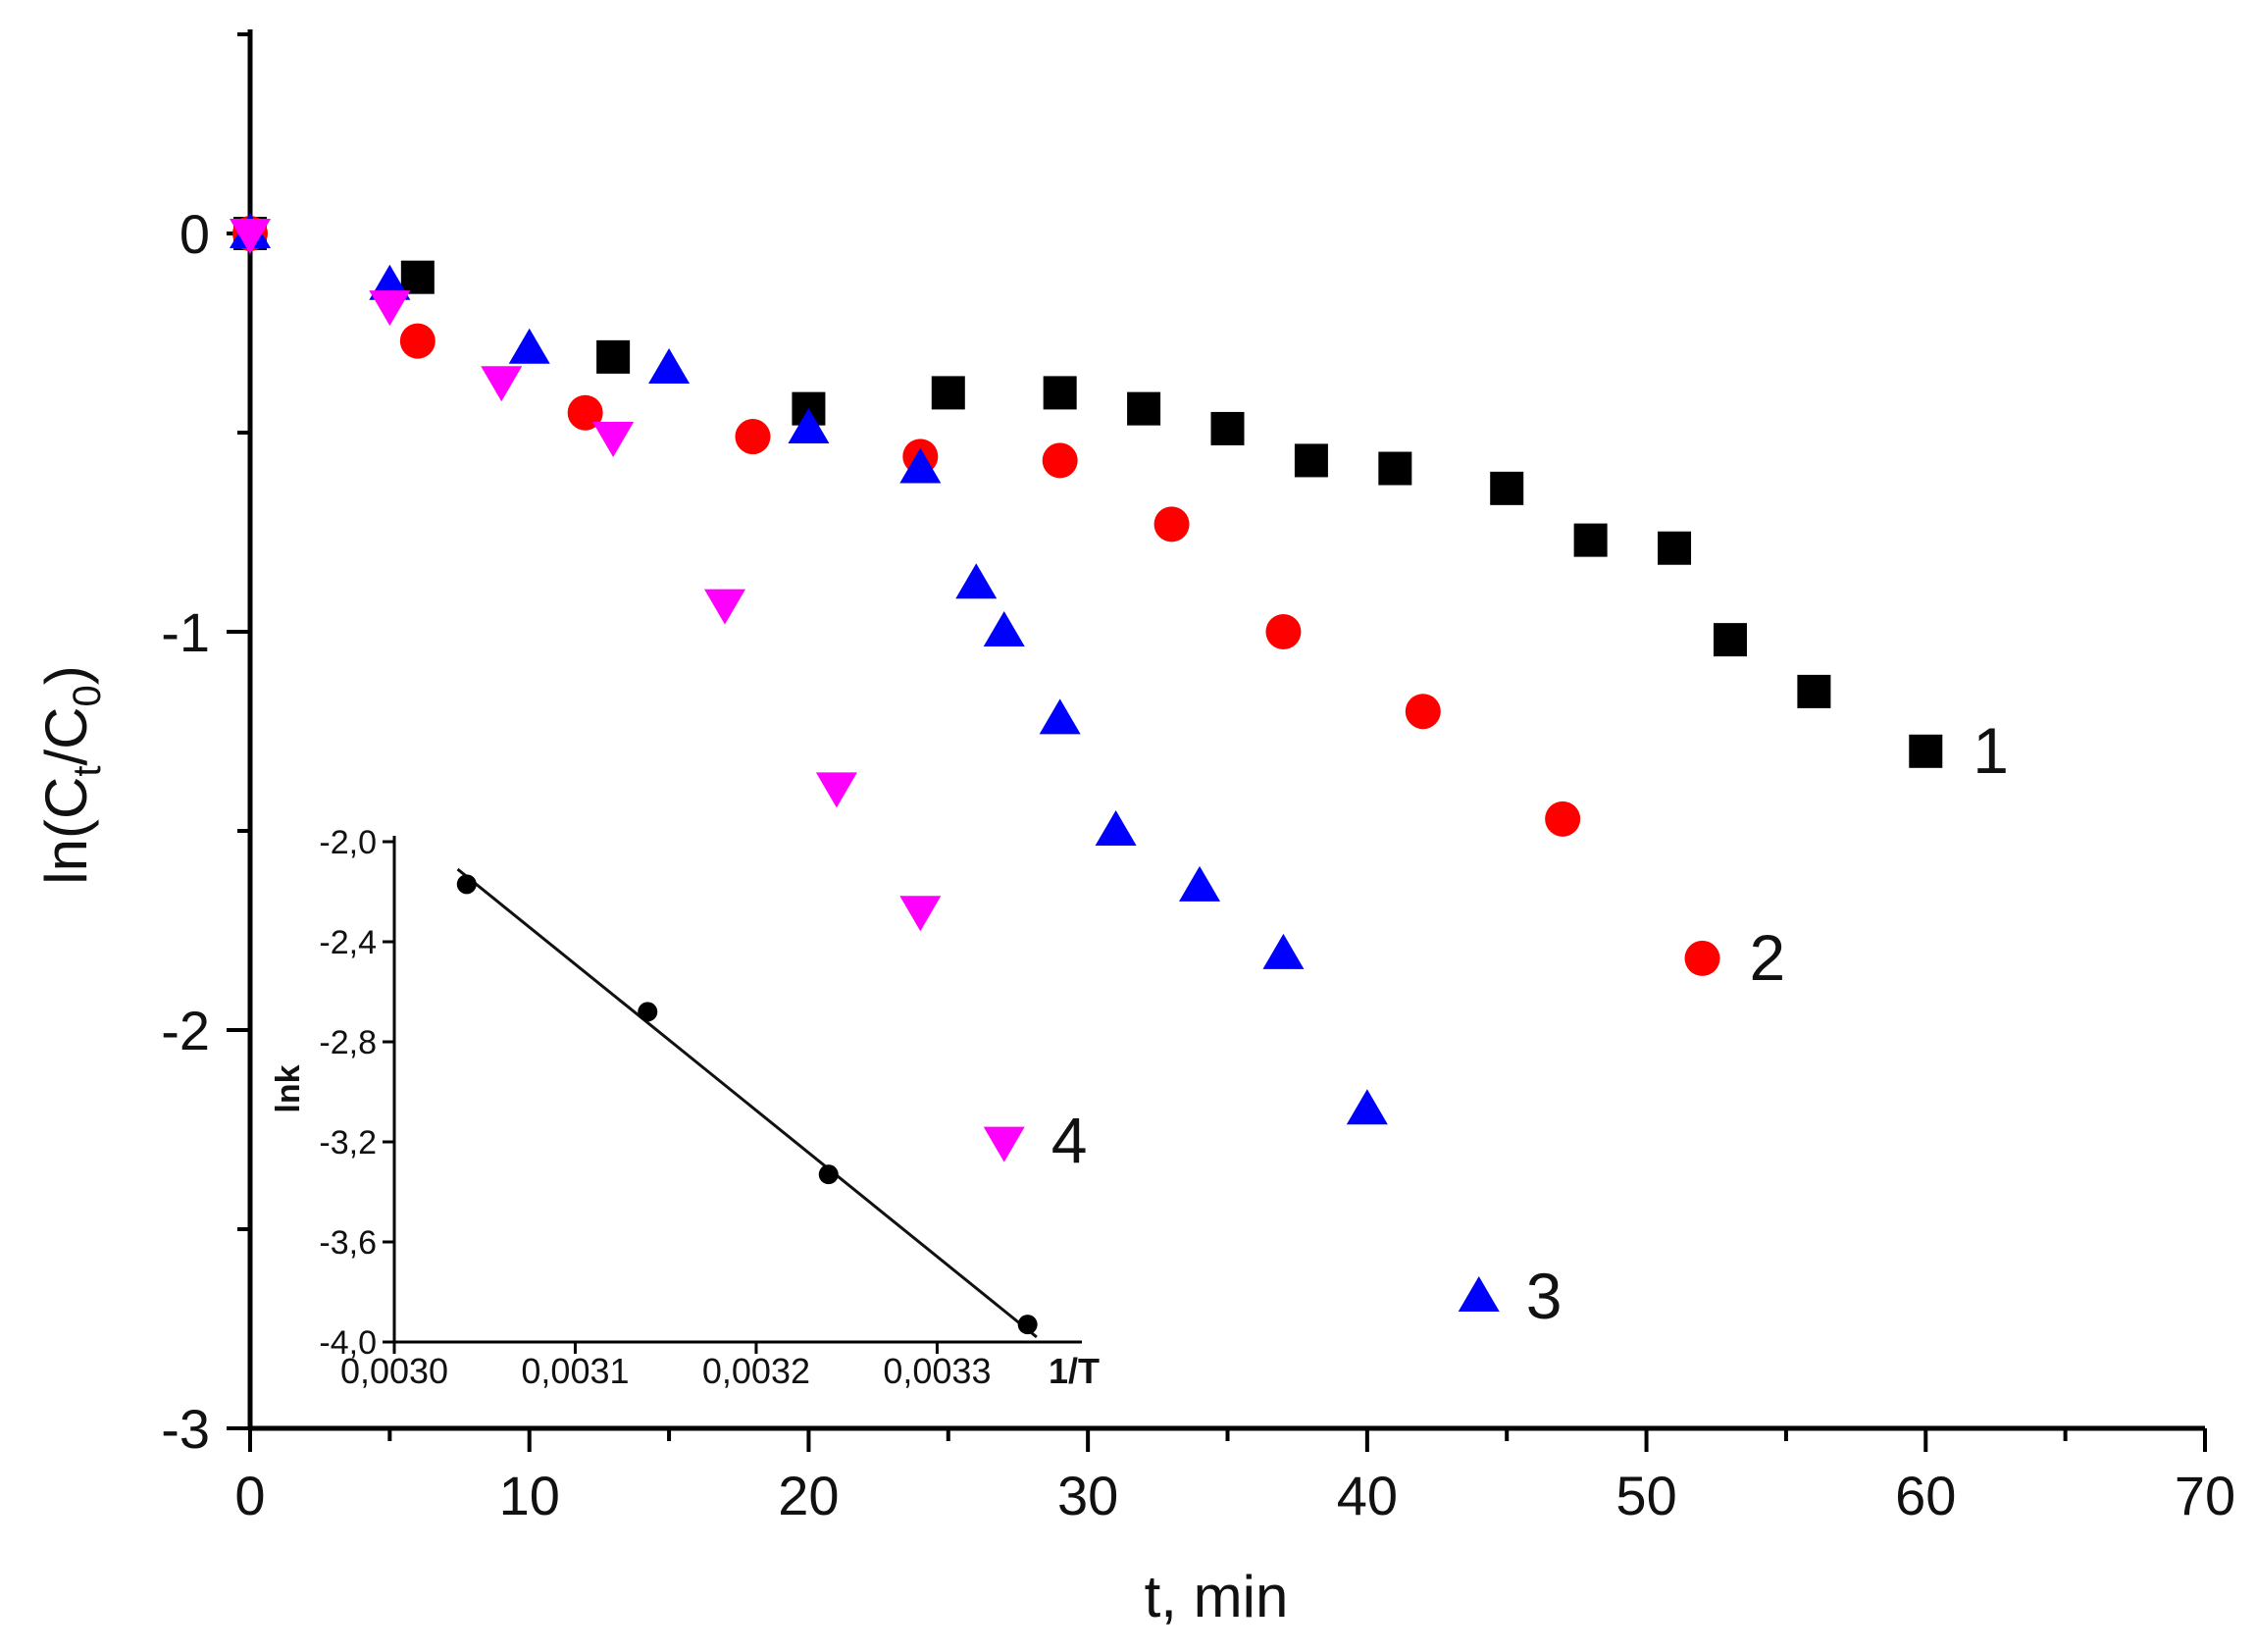 This screenshot has width=2255, height=1652. I want to click on inset-points, so click(747, 1104).